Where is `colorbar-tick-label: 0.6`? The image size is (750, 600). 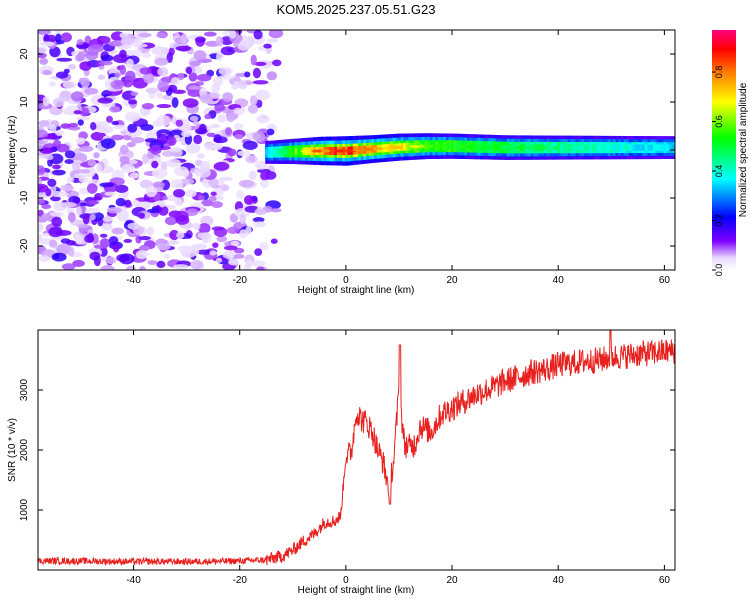
colorbar-tick-label: 0.6 is located at coordinates (719, 121).